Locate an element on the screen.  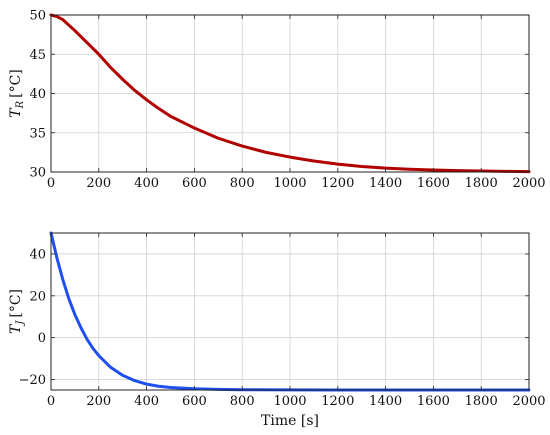
y-axis-title: TJ [°C] is located at coordinates (17, 311).